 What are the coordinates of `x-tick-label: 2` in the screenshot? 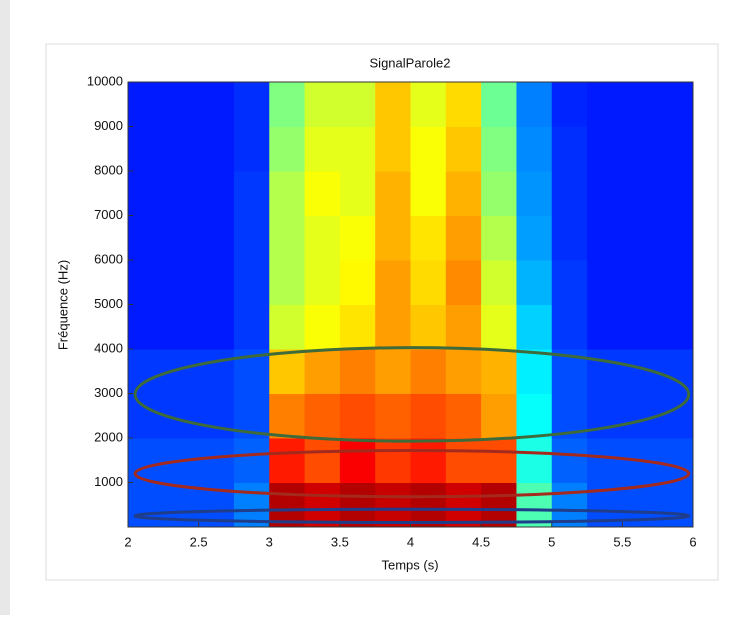 It's located at (127, 541).